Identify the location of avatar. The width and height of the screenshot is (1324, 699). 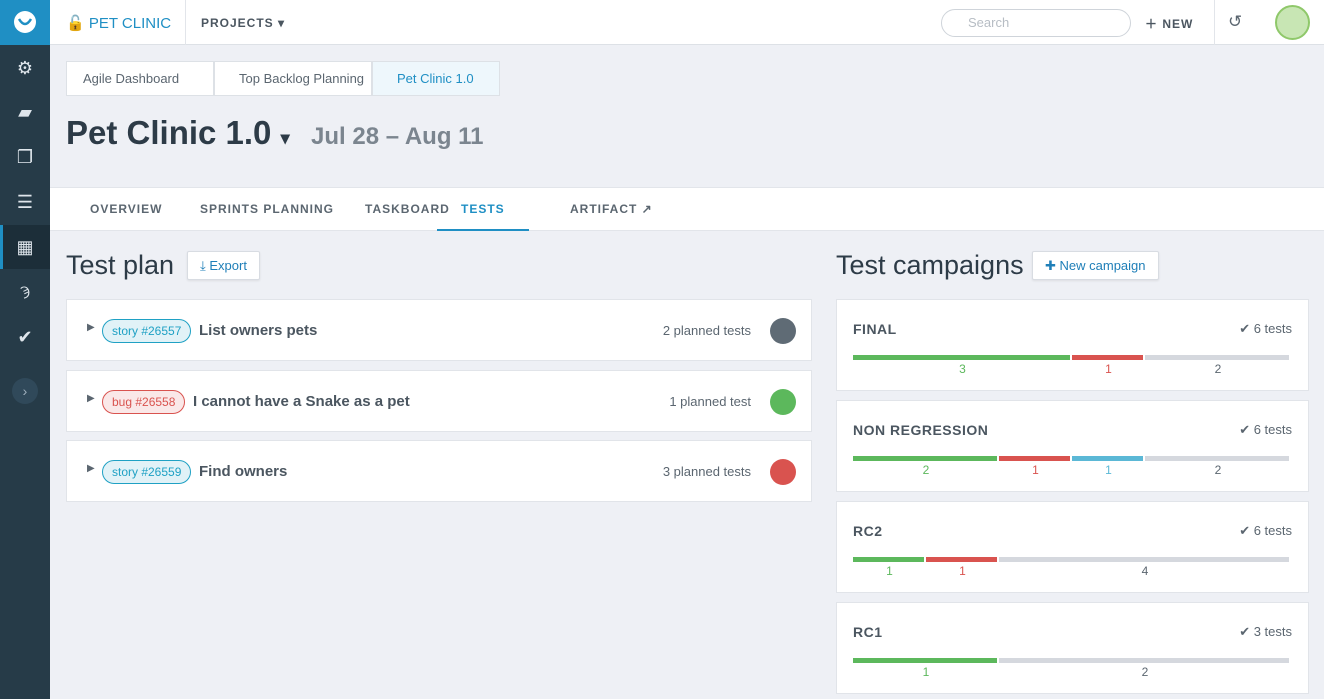
(1292, 22).